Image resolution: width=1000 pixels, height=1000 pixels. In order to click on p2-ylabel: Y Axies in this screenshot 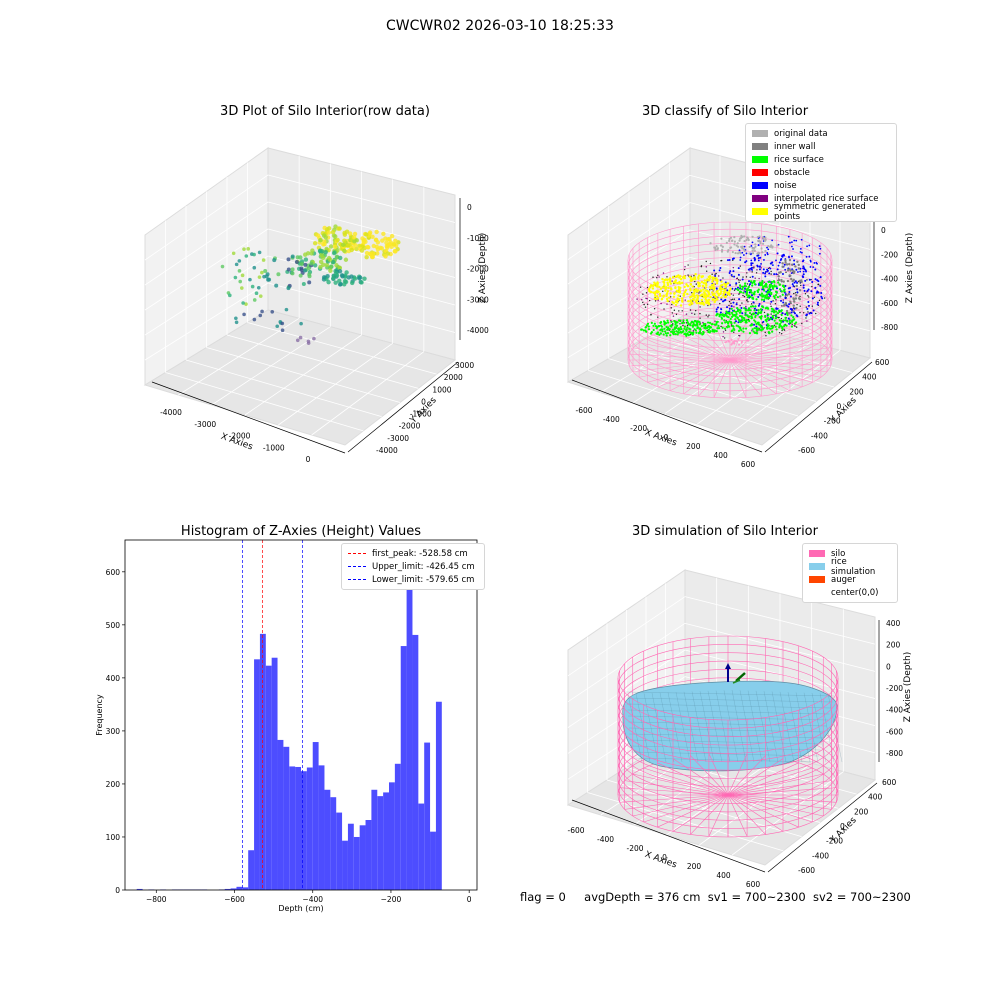, I will do `click(843, 410)`.